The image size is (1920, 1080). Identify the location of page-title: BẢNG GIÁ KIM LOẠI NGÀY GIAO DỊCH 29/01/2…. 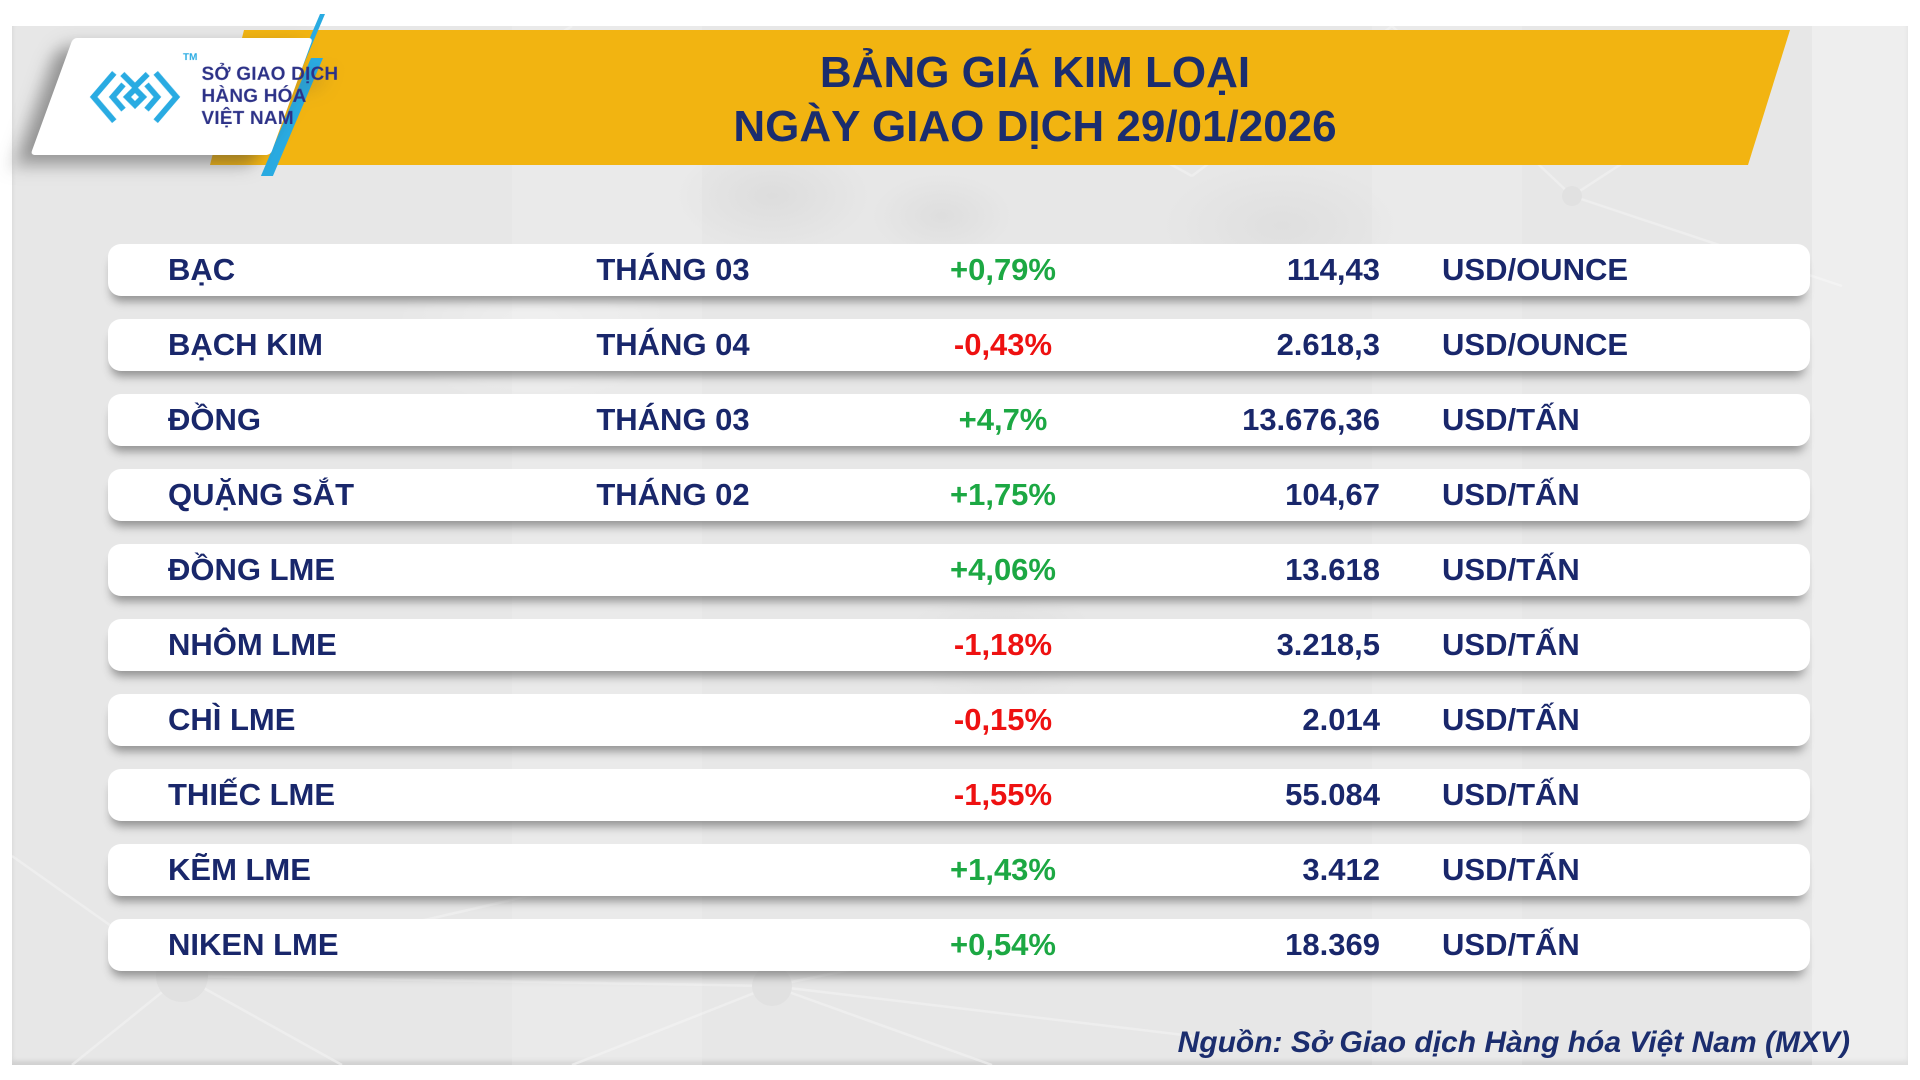
(1034, 100).